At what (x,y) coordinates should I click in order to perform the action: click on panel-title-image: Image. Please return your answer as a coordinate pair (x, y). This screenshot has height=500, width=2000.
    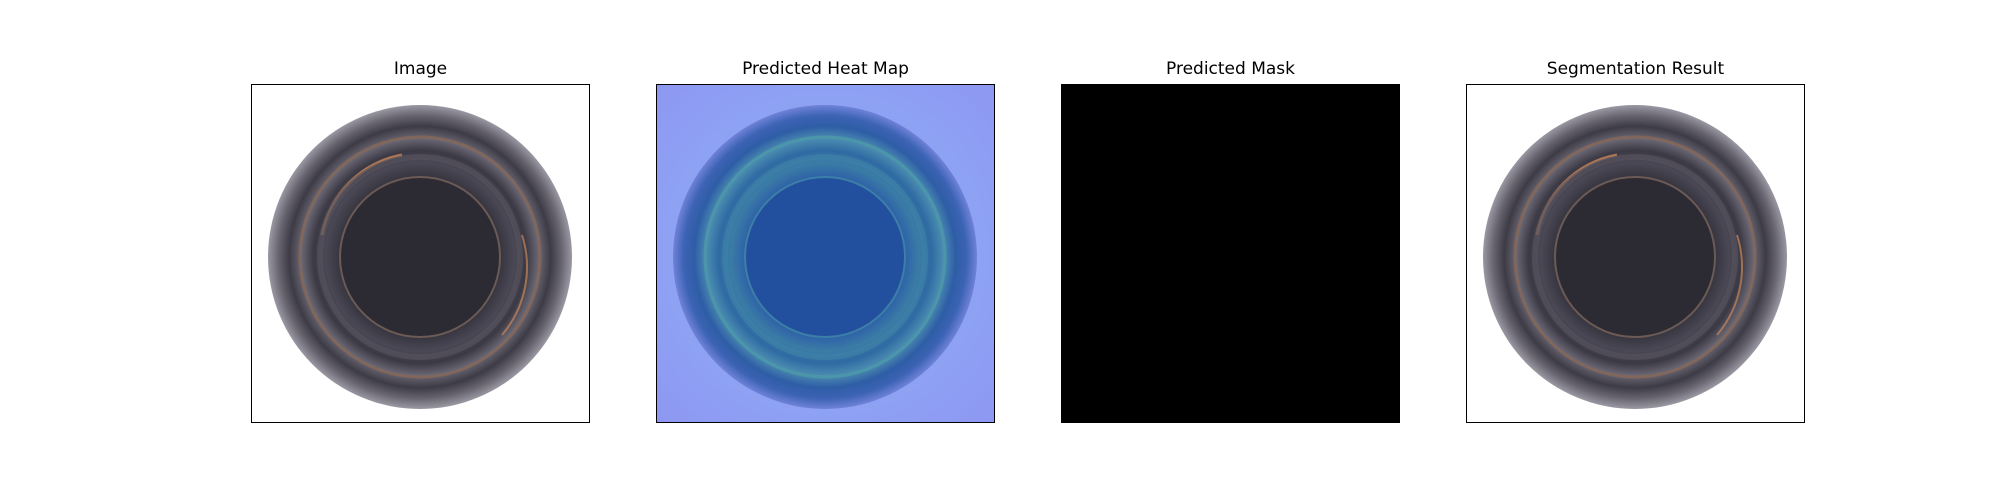
    Looking at the image, I should click on (420, 69).